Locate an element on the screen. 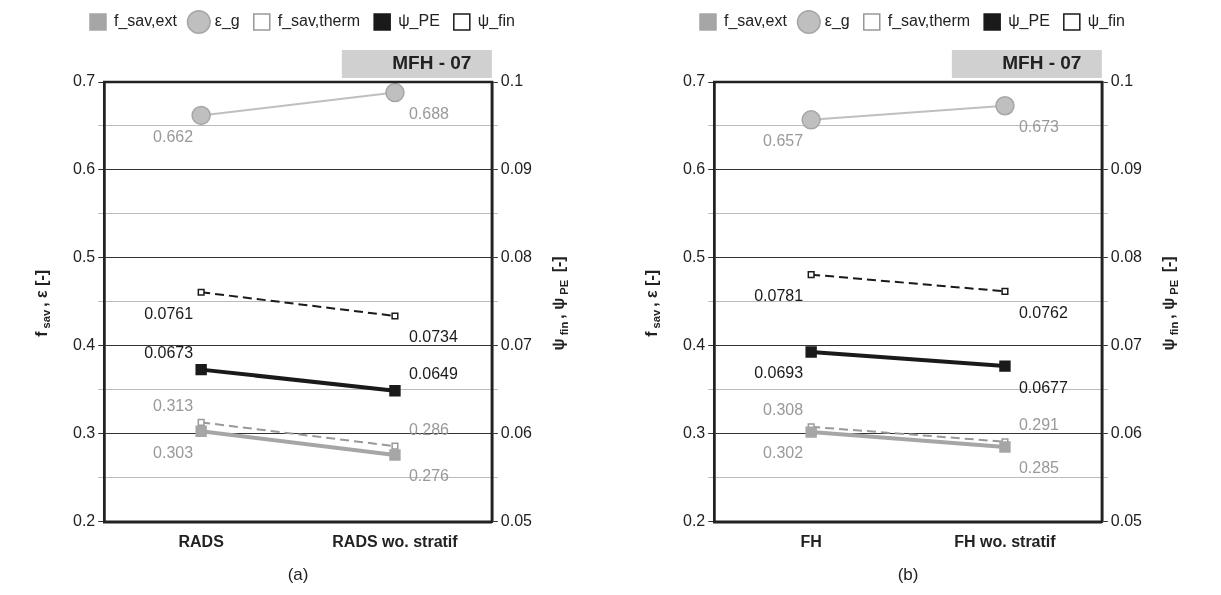 Image resolution: width=1221 pixels, height=595 pixels. data-label: 0.0673 is located at coordinates (169, 353).